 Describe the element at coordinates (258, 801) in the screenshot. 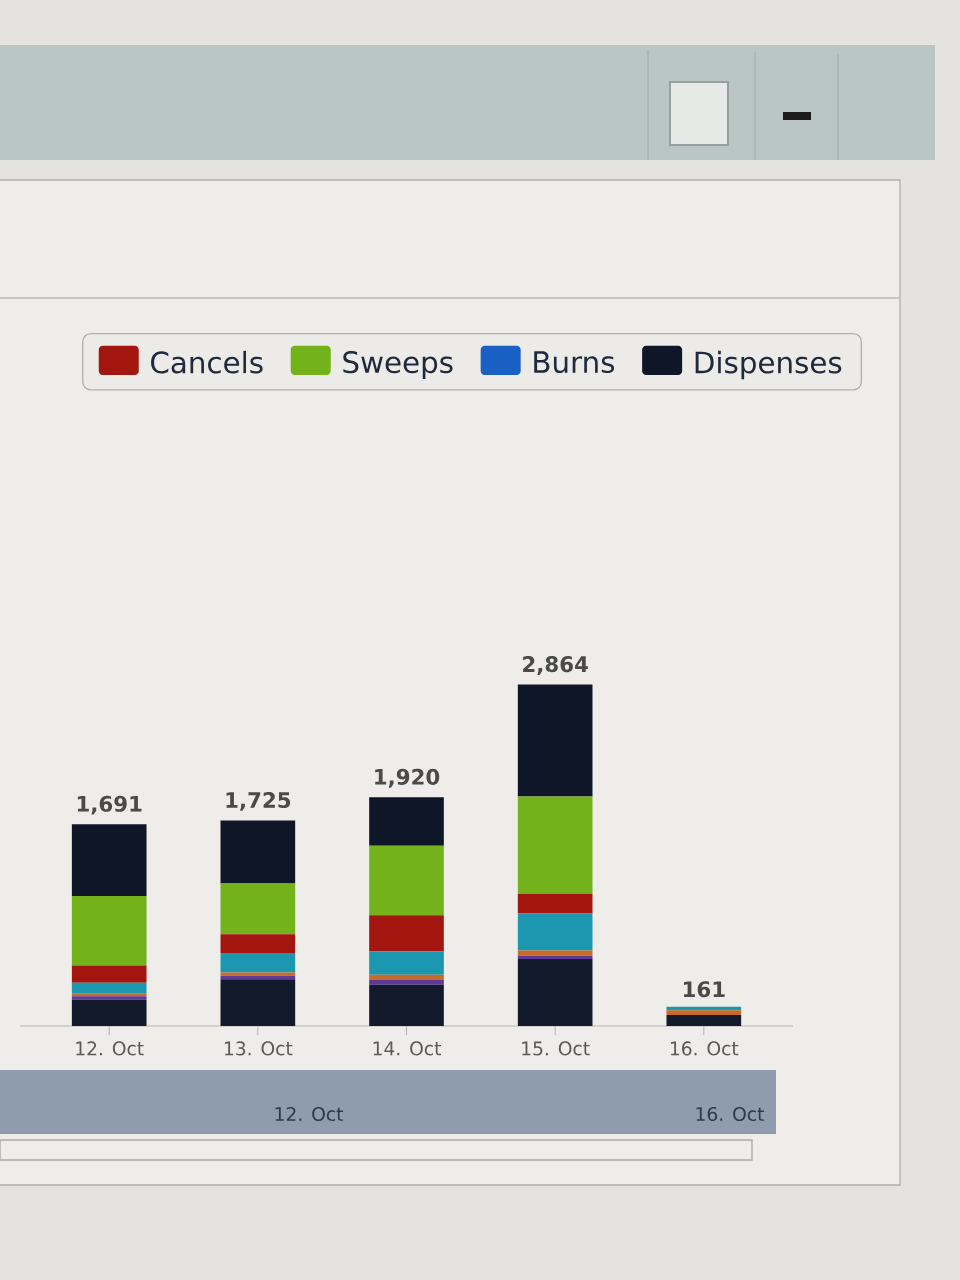

I see `annotation: 1,725` at that location.